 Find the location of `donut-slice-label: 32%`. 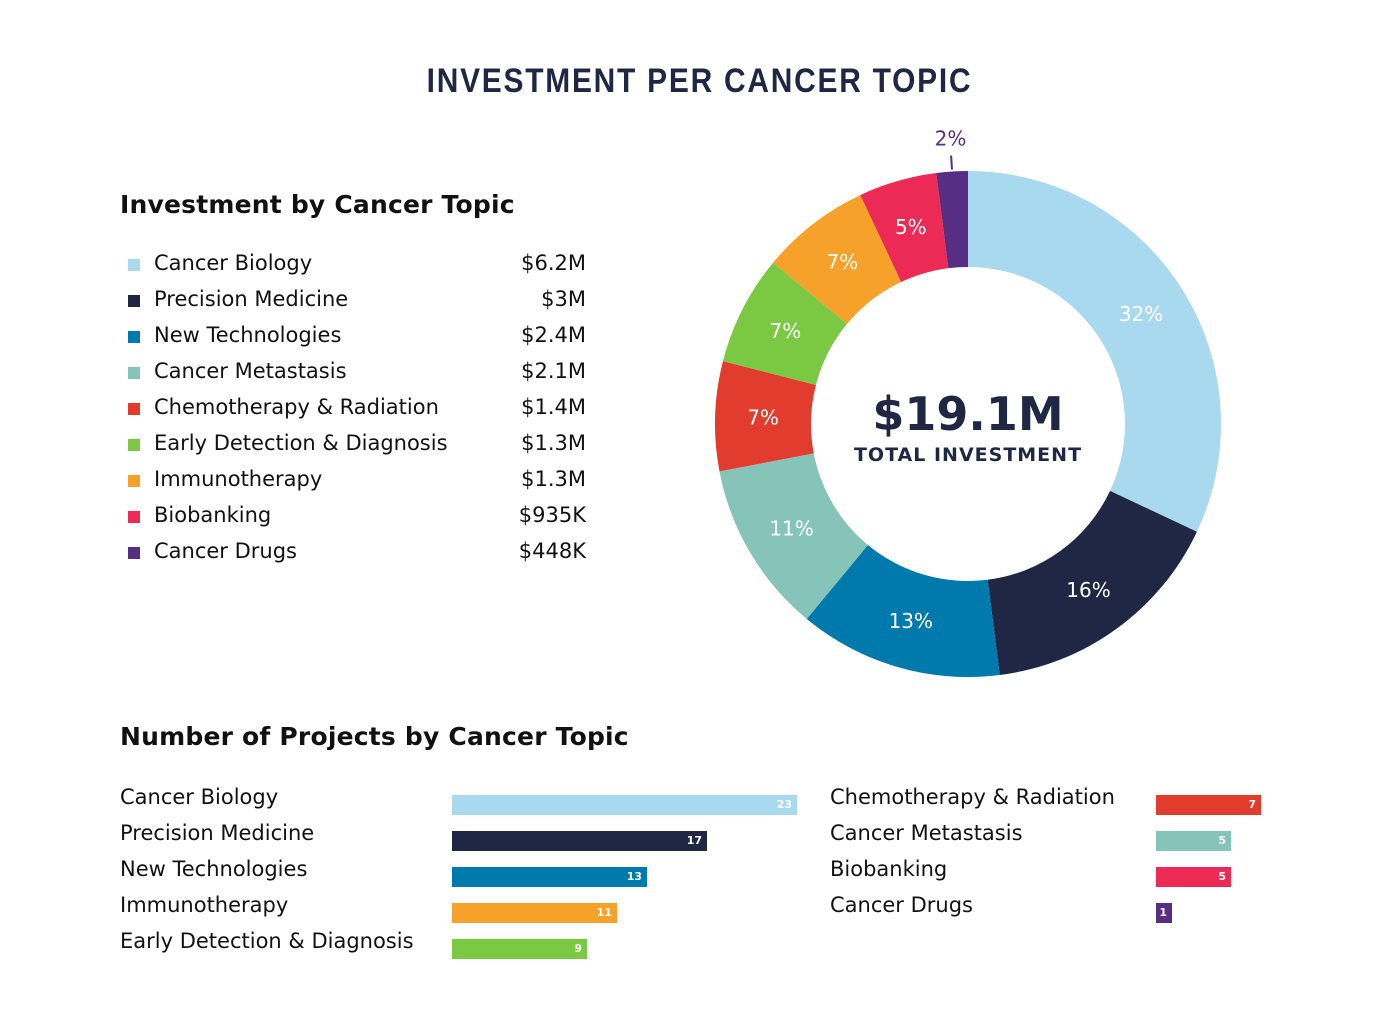

donut-slice-label: 32% is located at coordinates (1141, 314).